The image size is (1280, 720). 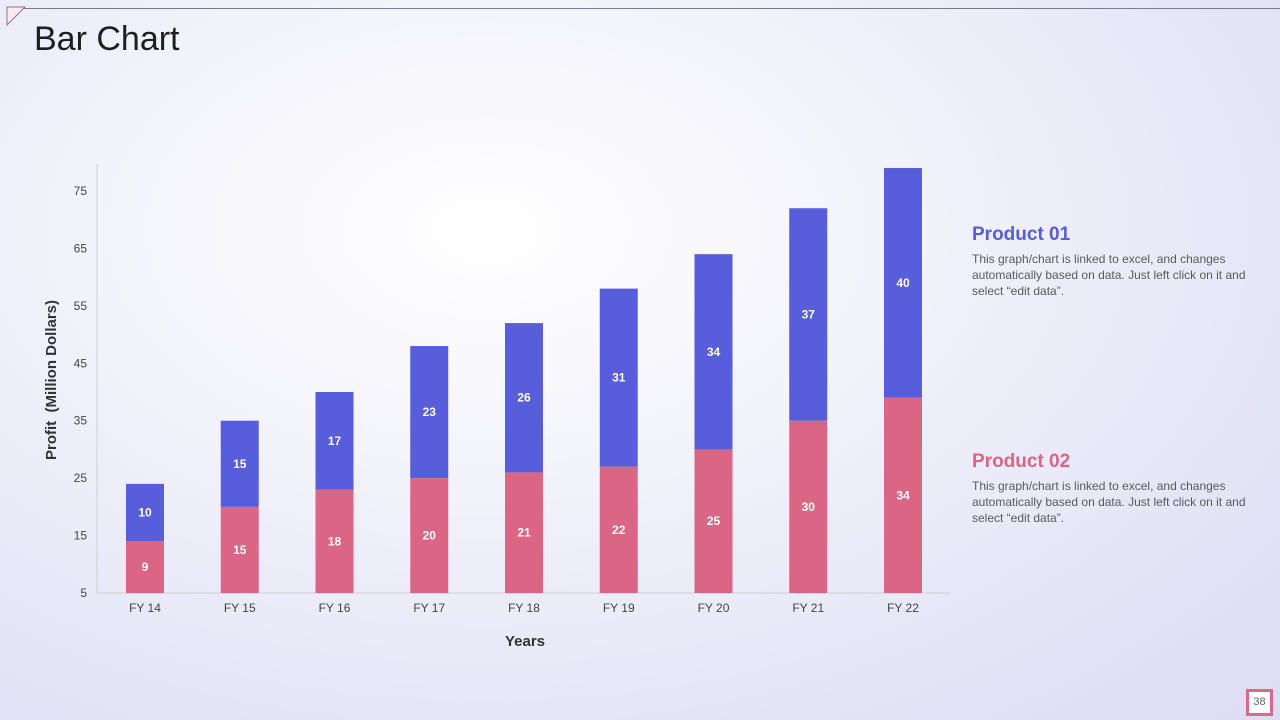 What do you see at coordinates (525, 641) in the screenshot?
I see `x-axis-title: Years` at bounding box center [525, 641].